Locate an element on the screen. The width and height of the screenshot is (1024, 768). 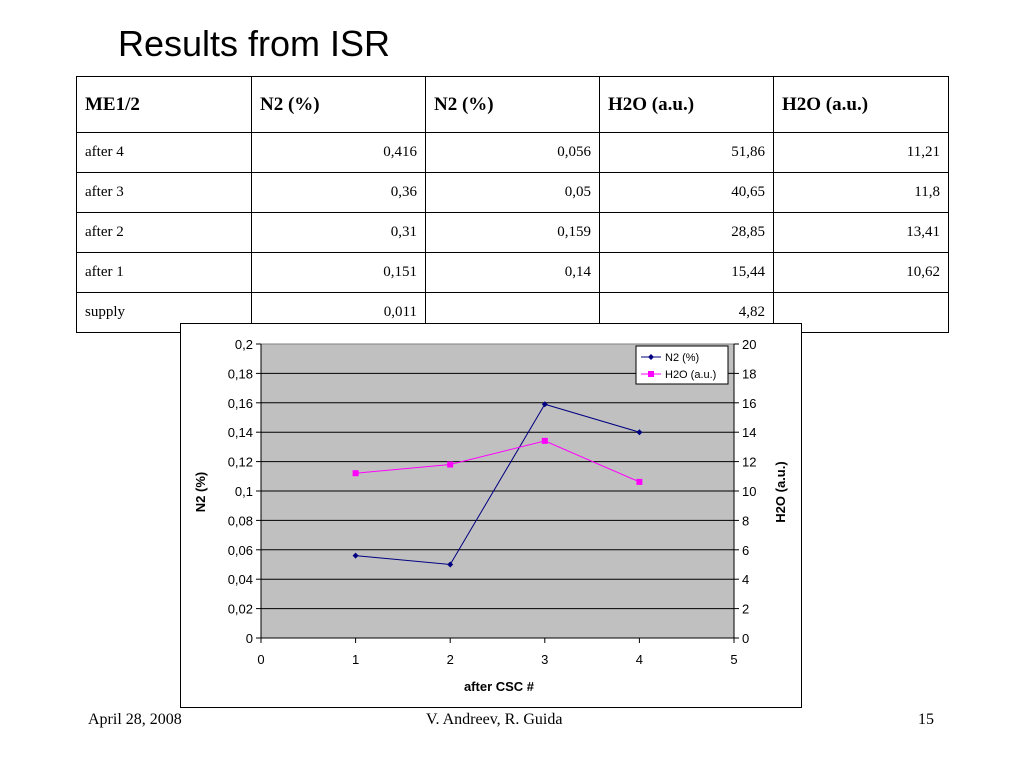
table-cell: 0,14 is located at coordinates (512, 272).